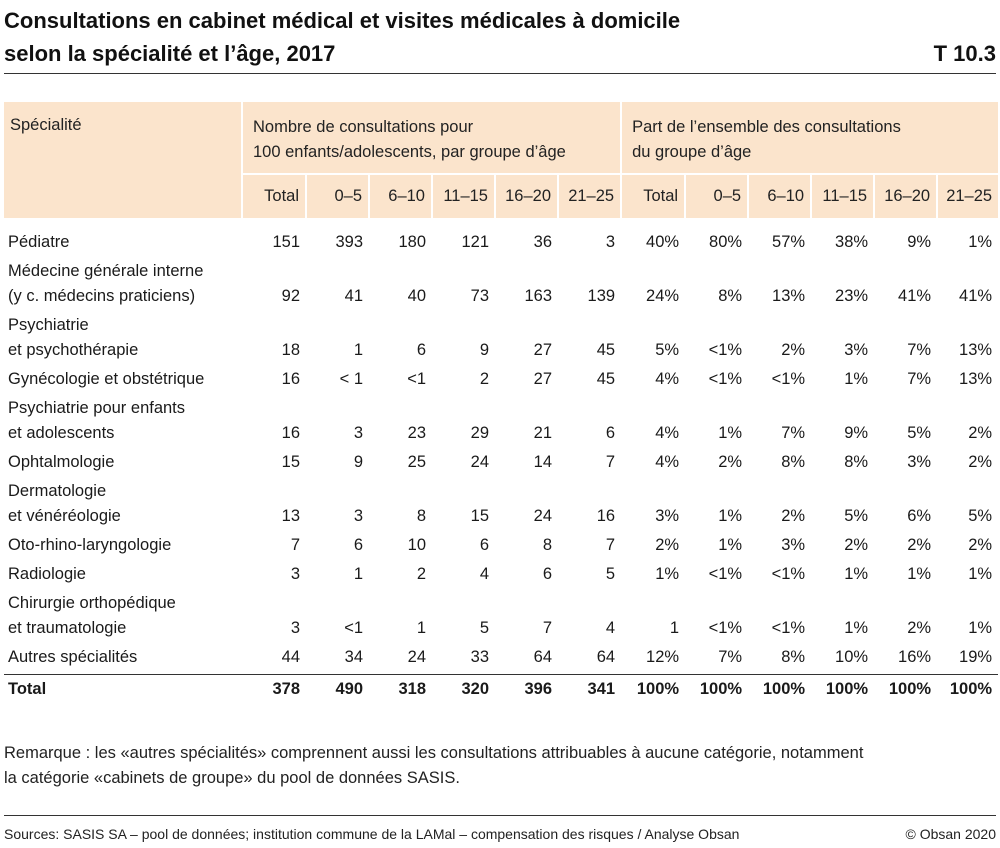 Image resolution: width=1000 pixels, height=848 pixels. What do you see at coordinates (123, 689) in the screenshot?
I see `total-label: Total` at bounding box center [123, 689].